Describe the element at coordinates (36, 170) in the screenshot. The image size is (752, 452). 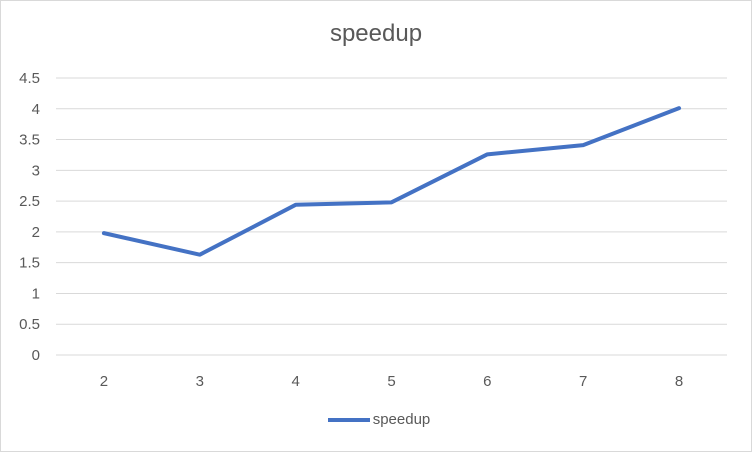
I see `y-tick-label: 3` at that location.